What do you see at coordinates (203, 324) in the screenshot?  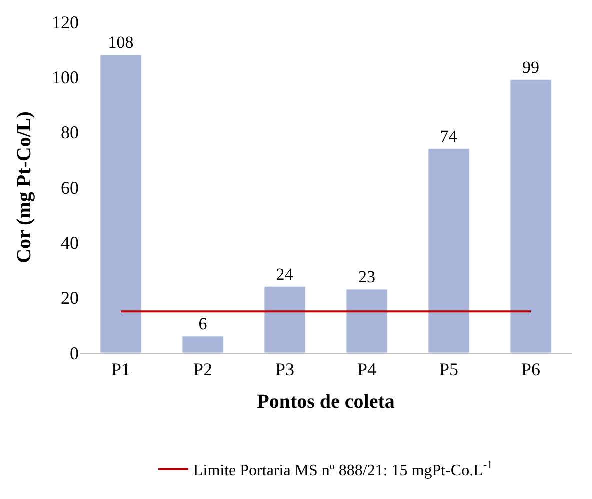 I see `data-label: 6` at bounding box center [203, 324].